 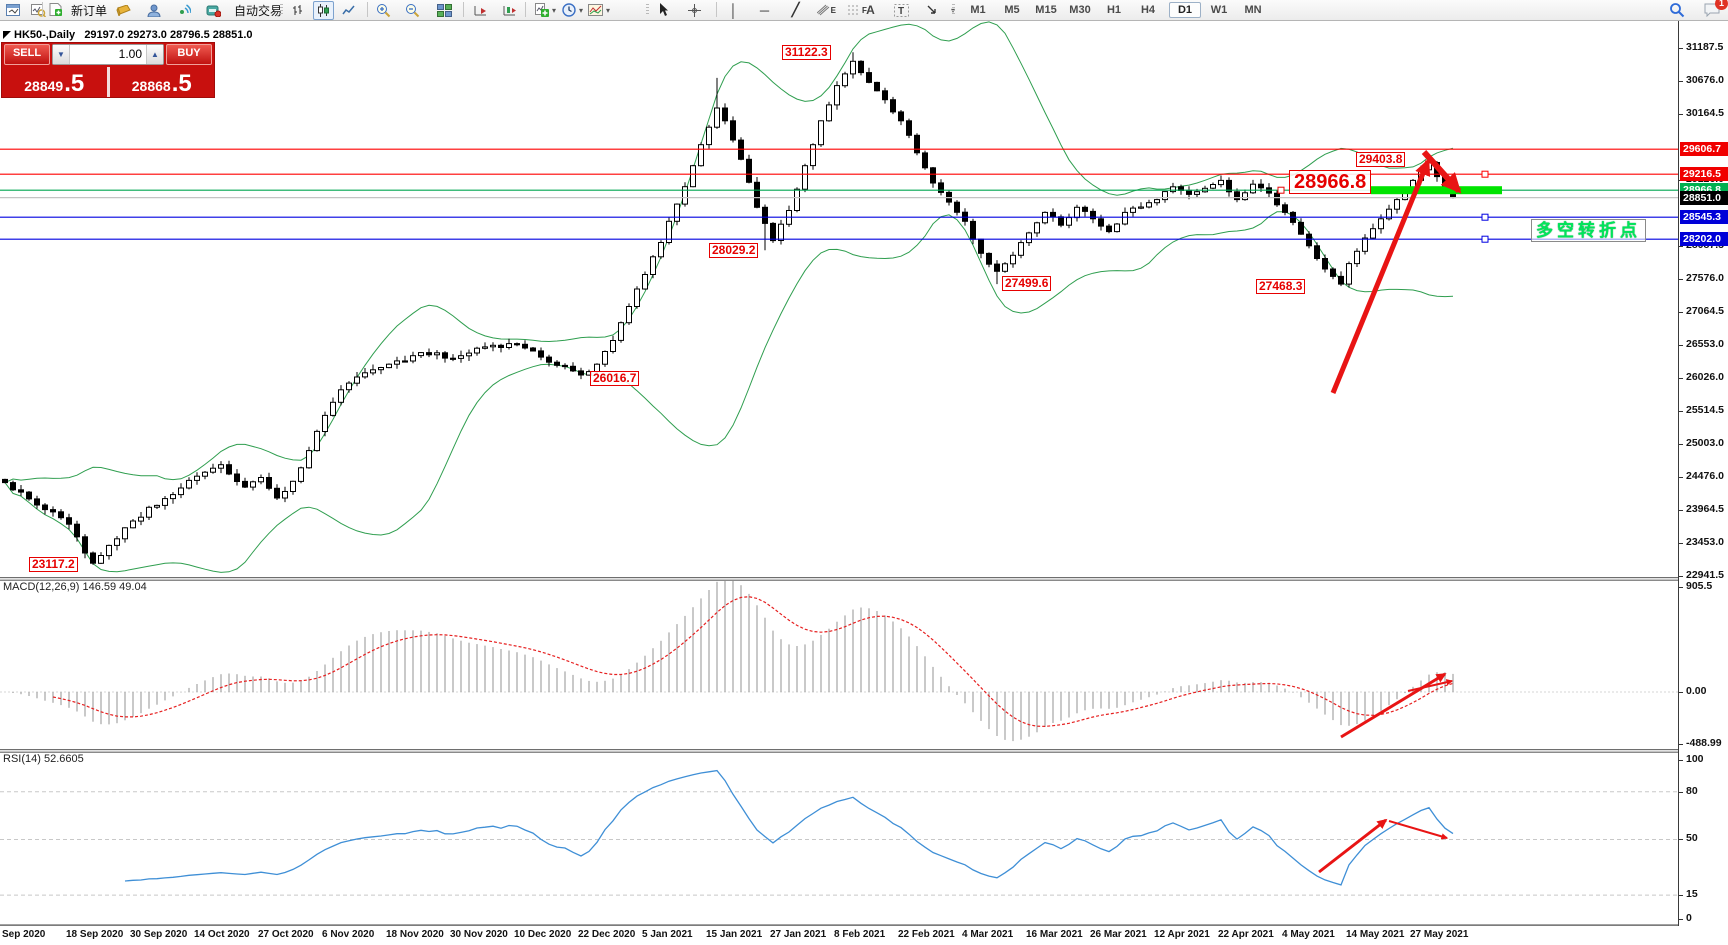 What do you see at coordinates (151, 86) in the screenshot?
I see `buy-price-main: 28868` at bounding box center [151, 86].